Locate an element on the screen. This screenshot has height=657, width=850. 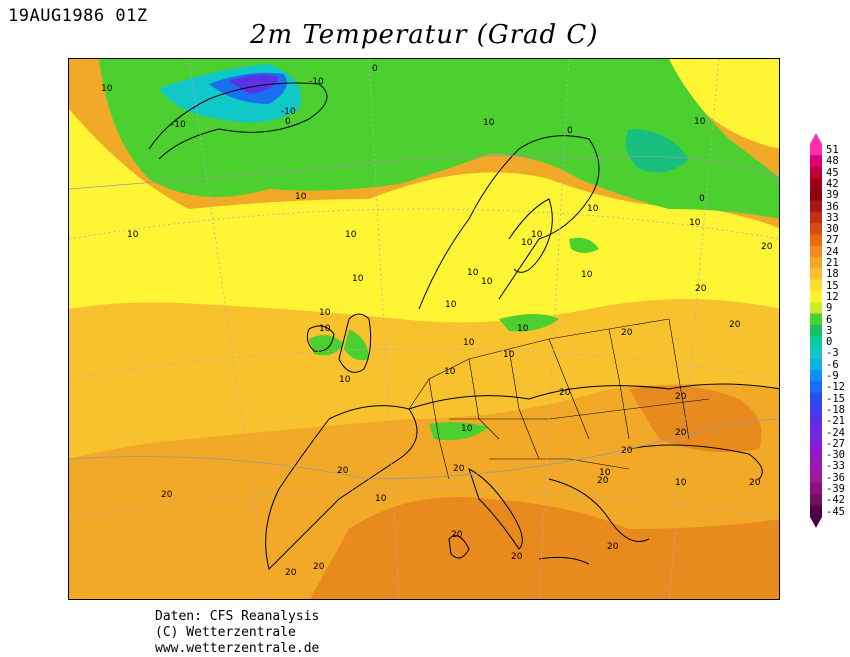
colorbar-tick-label: -39 is located at coordinates (835, 489).